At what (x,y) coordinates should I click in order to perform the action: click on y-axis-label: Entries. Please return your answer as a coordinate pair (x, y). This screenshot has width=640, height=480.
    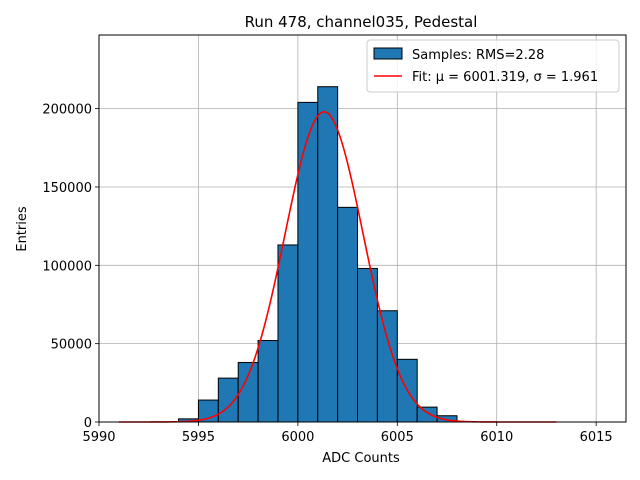
    Looking at the image, I should click on (22, 229).